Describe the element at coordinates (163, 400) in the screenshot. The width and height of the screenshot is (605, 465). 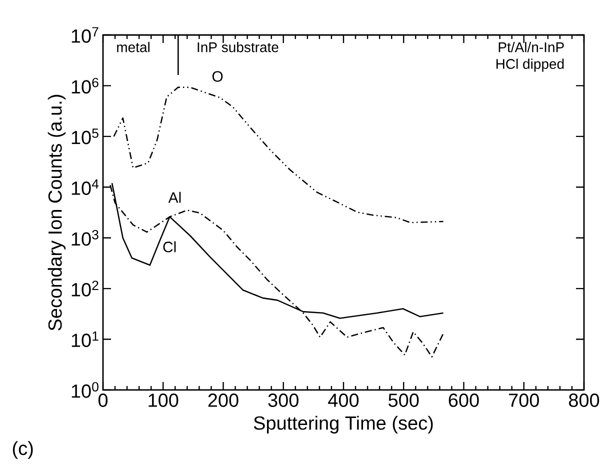
I see `x-tick-label: 100` at that location.